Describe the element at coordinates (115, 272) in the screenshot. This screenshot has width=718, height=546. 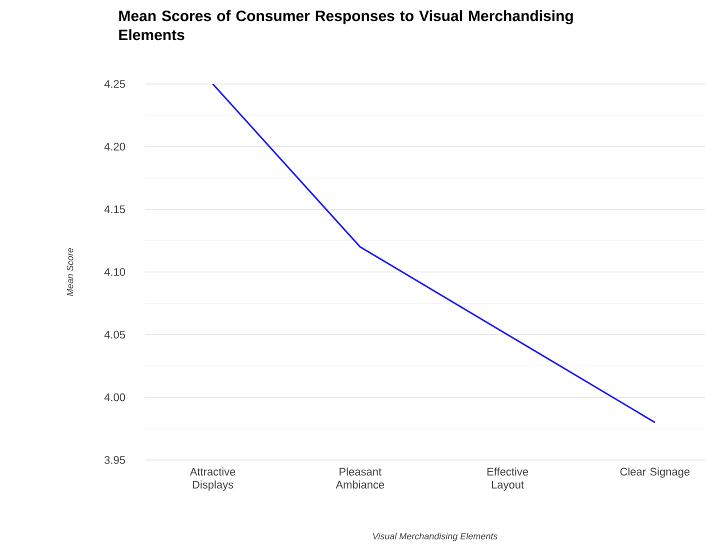
I see `y-tick-label: 4.10` at that location.